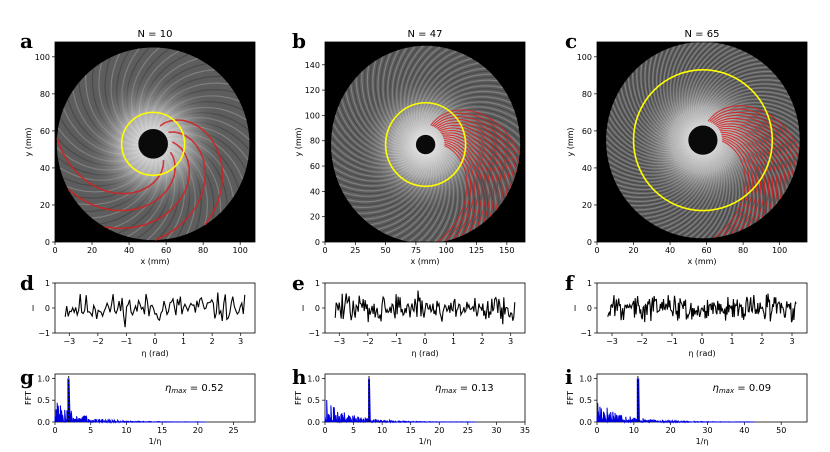  What do you see at coordinates (761, 341) in the screenshot?
I see `x-tick-label: 2` at bounding box center [761, 341].